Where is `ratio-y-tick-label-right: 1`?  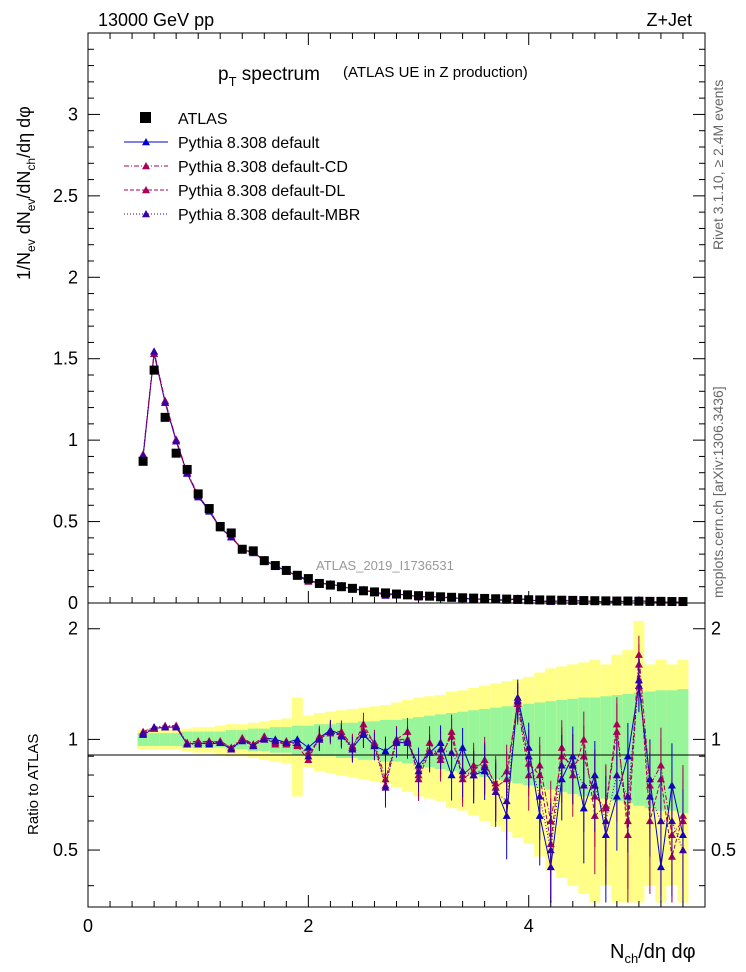 ratio-y-tick-label-right: 1 is located at coordinates (716, 739).